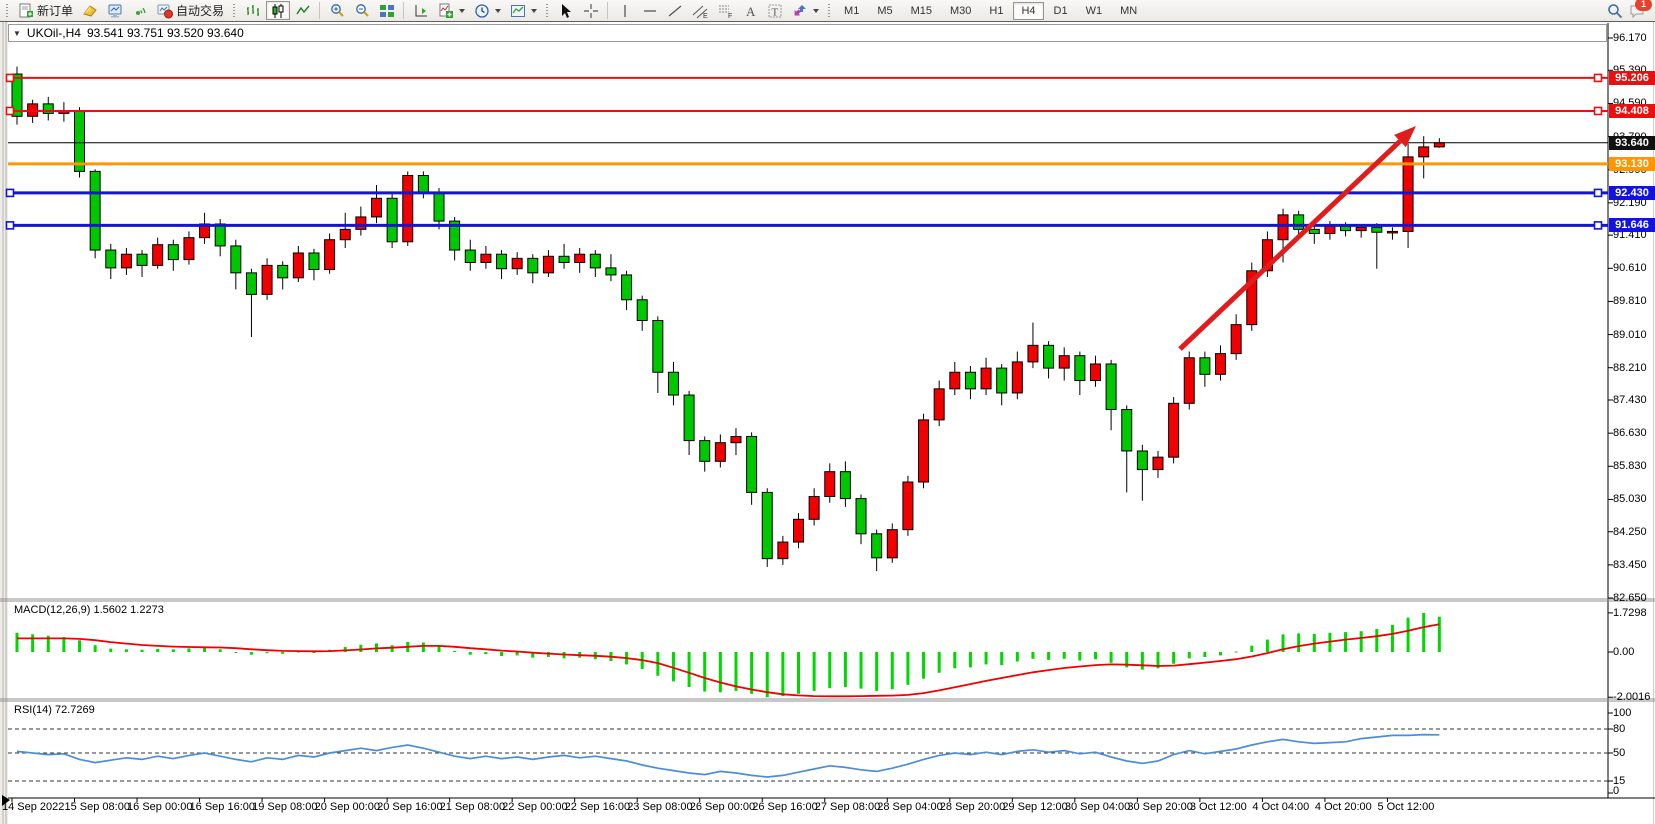  I want to click on shapes-button, so click(805, 10).